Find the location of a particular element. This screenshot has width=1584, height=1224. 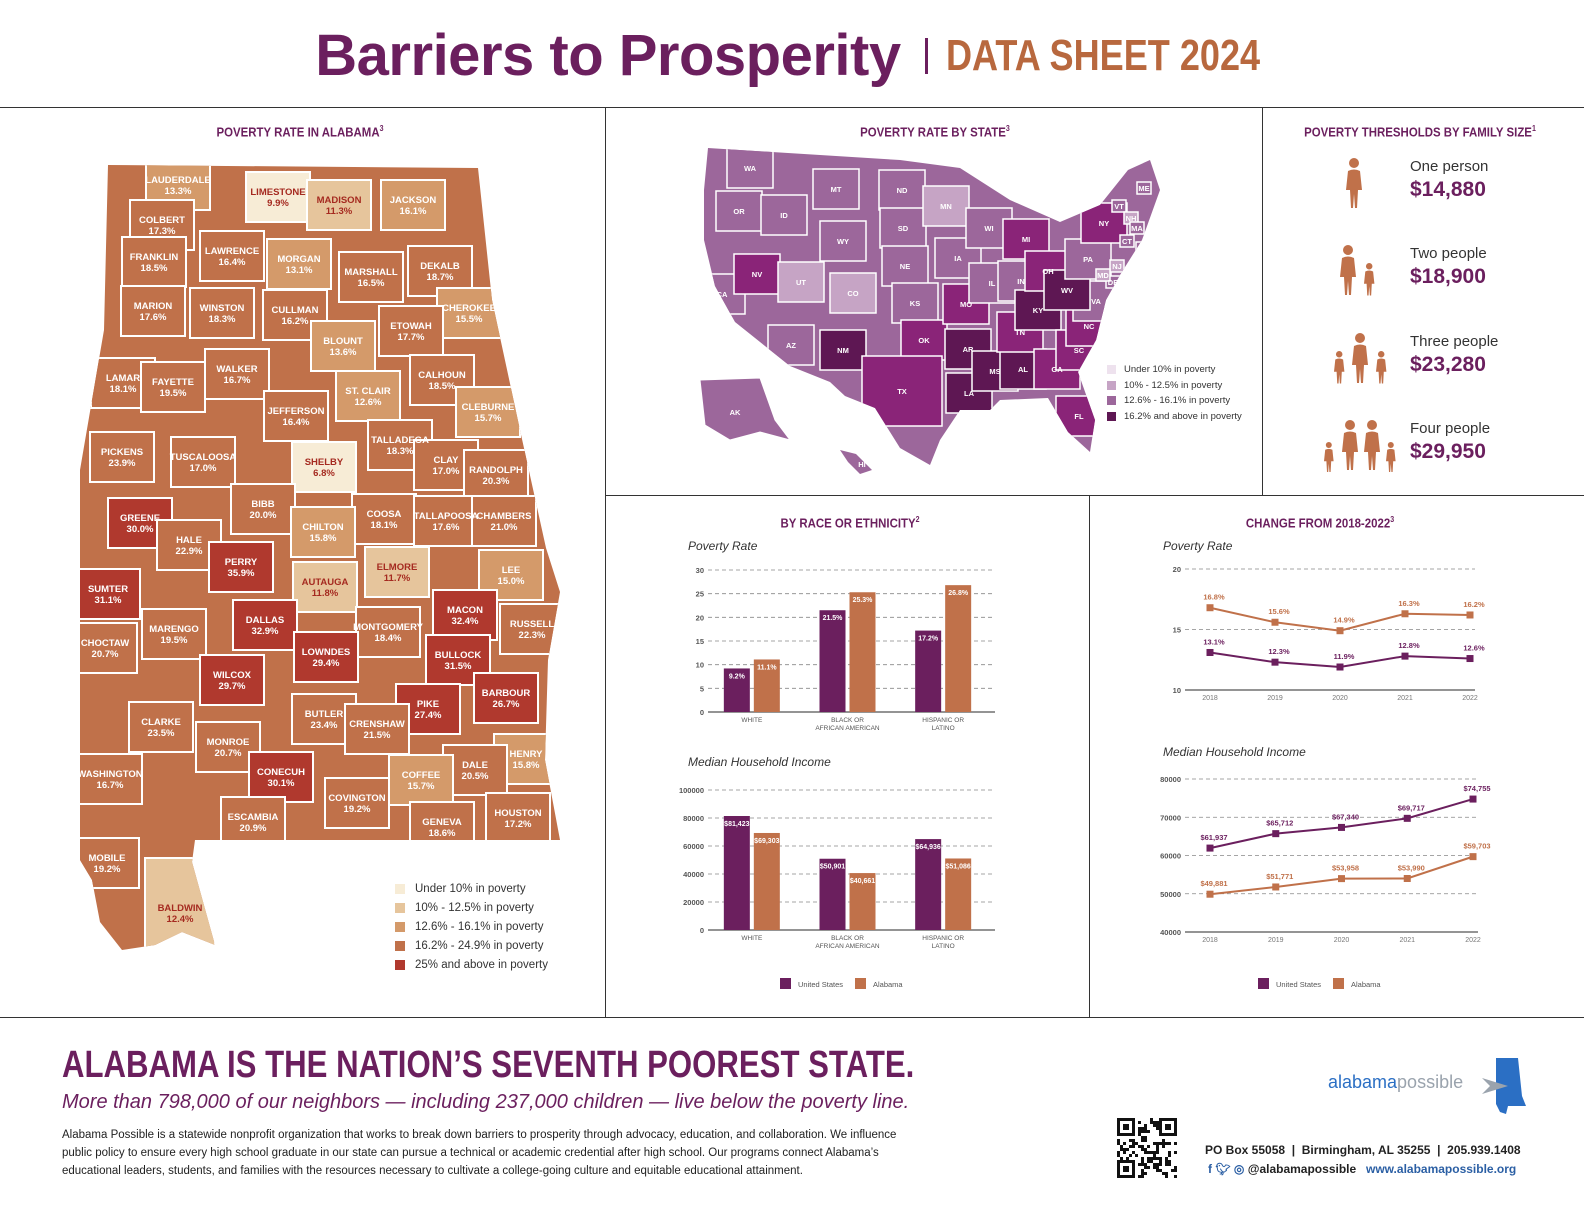

county-rate: 12.4% is located at coordinates (180, 919).